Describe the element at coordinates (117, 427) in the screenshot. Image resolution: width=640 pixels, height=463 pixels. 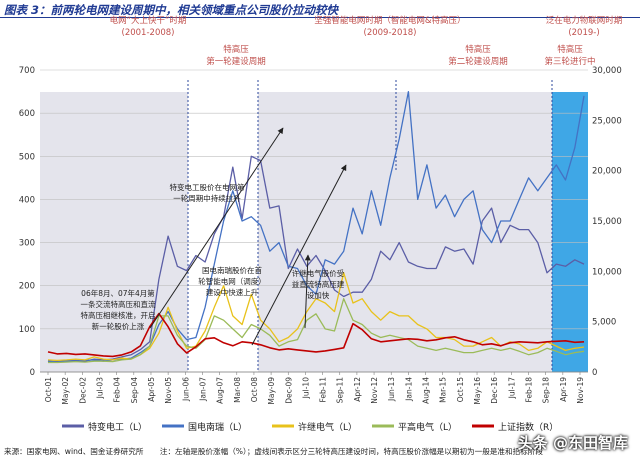
I see `legend-label-0: 特变电工（L）` at that location.